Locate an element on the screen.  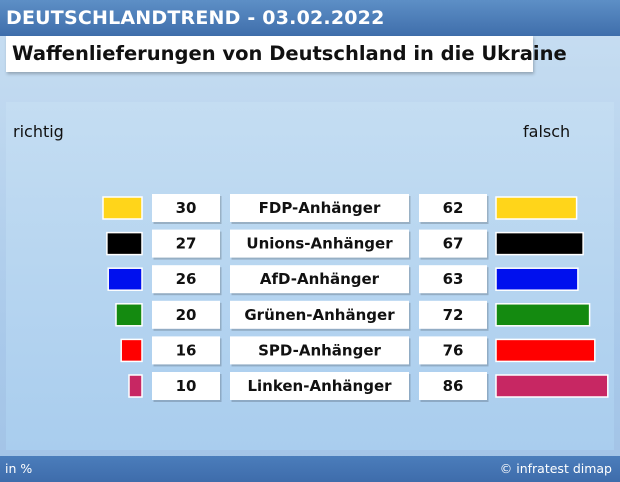
category-label: SPD-Anhänger is located at coordinates (319, 350).